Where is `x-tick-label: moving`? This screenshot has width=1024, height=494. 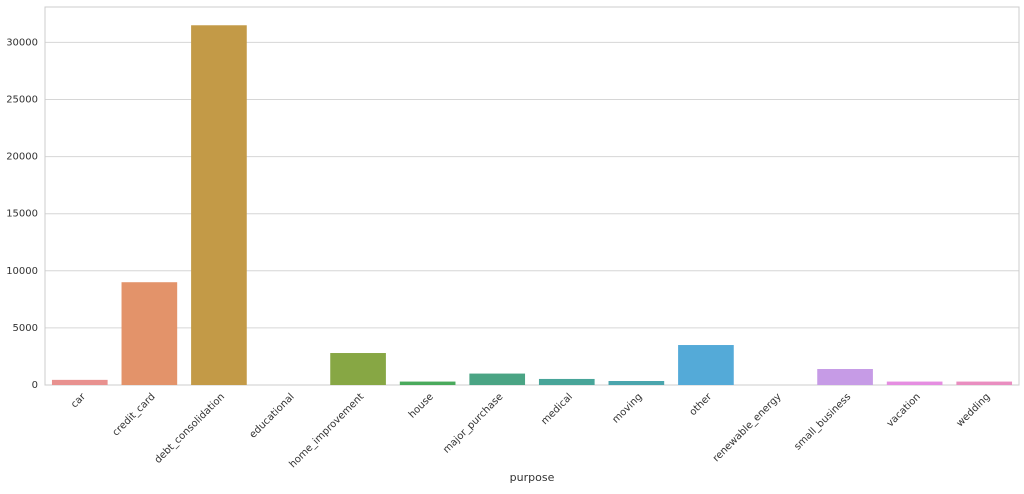
x-tick-label: moving is located at coordinates (627, 408).